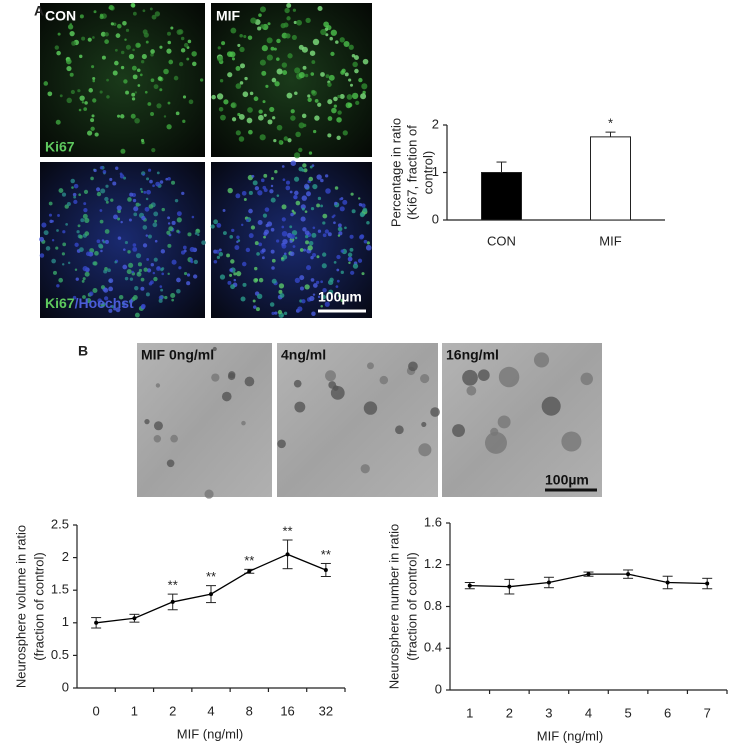  What do you see at coordinates (628, 574) in the screenshot?
I see `point` at bounding box center [628, 574].